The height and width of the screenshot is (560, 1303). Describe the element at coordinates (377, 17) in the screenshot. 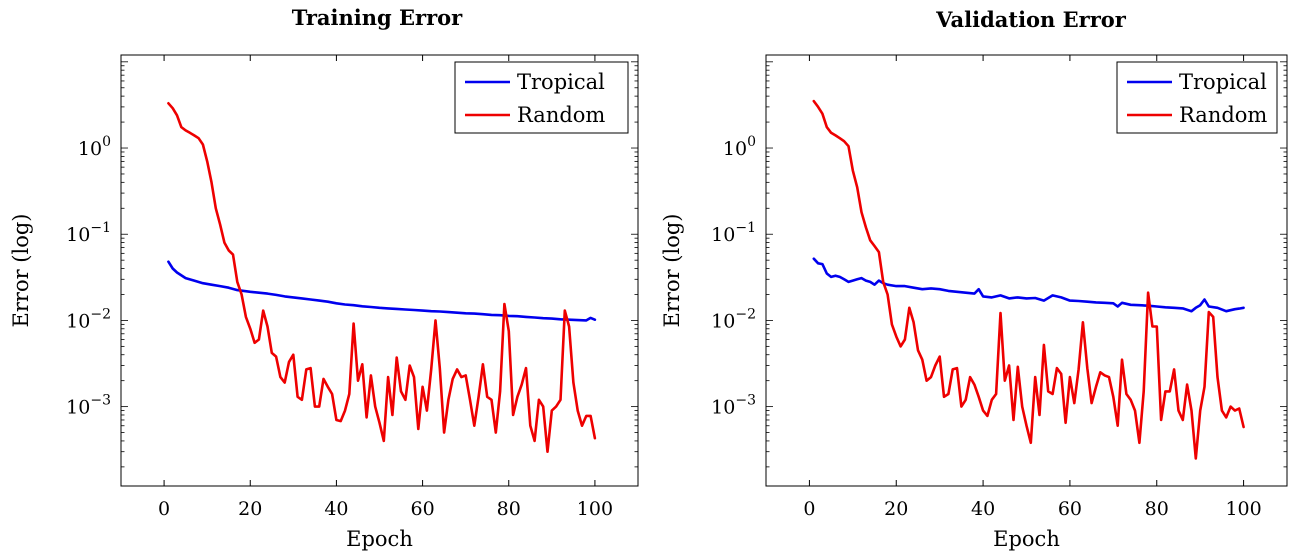

I see `chart-title: Training Error` at that location.